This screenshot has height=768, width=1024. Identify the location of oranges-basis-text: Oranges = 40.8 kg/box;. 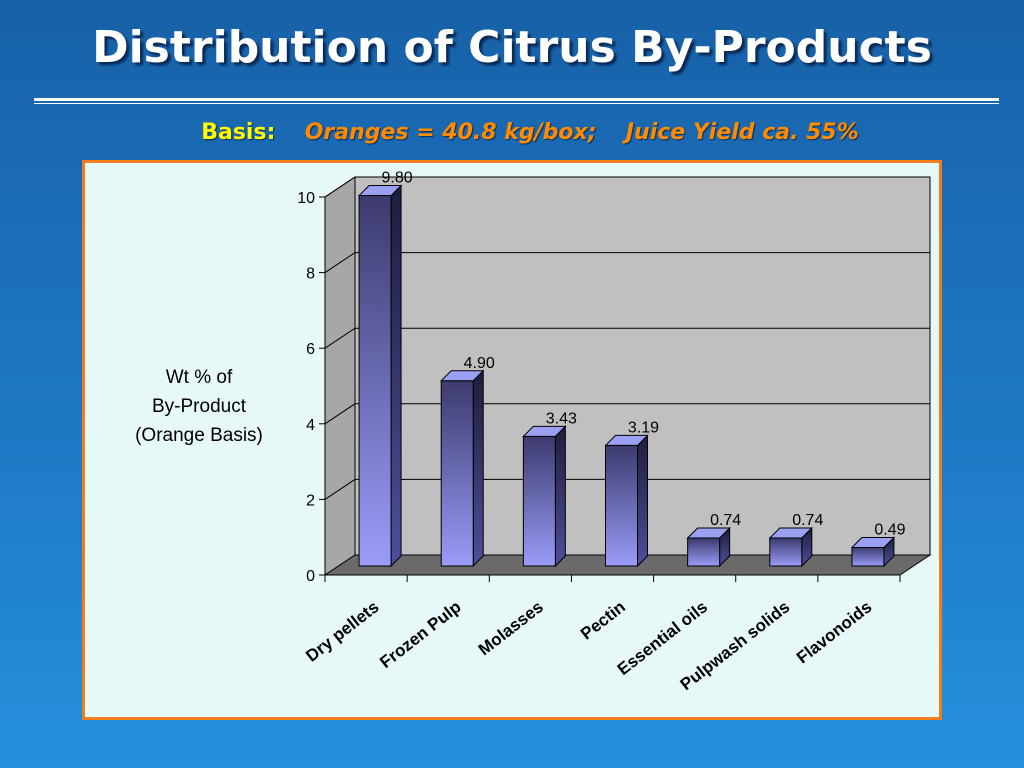
(450, 132).